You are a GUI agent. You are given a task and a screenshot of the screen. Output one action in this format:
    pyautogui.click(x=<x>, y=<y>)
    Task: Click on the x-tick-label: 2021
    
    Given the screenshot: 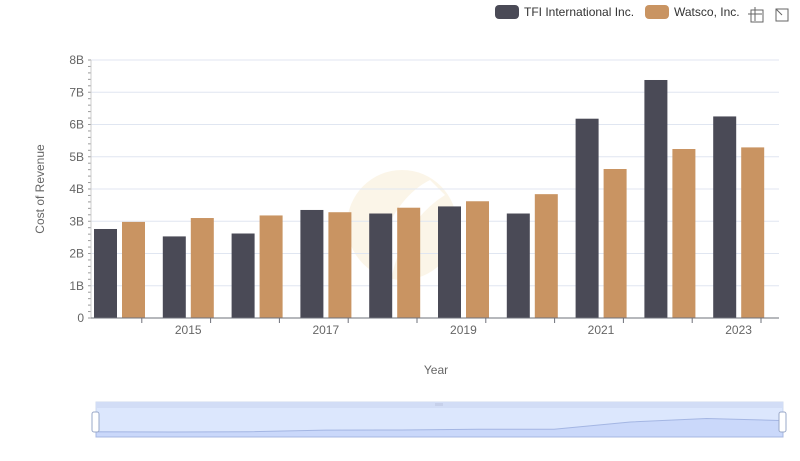 What is the action you would take?
    pyautogui.click(x=601, y=330)
    